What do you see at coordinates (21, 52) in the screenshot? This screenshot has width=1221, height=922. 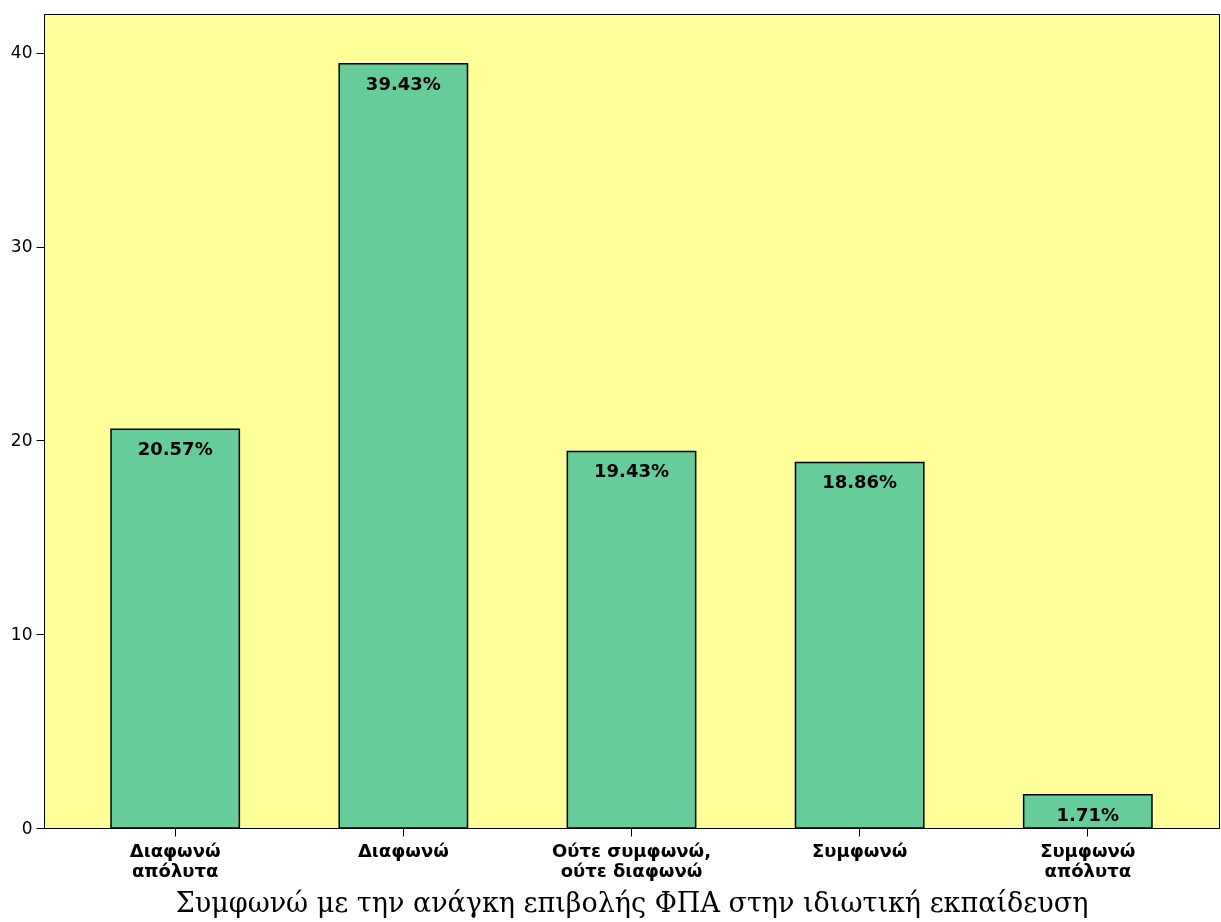 I see `y-tick-label: 40` at bounding box center [21, 52].